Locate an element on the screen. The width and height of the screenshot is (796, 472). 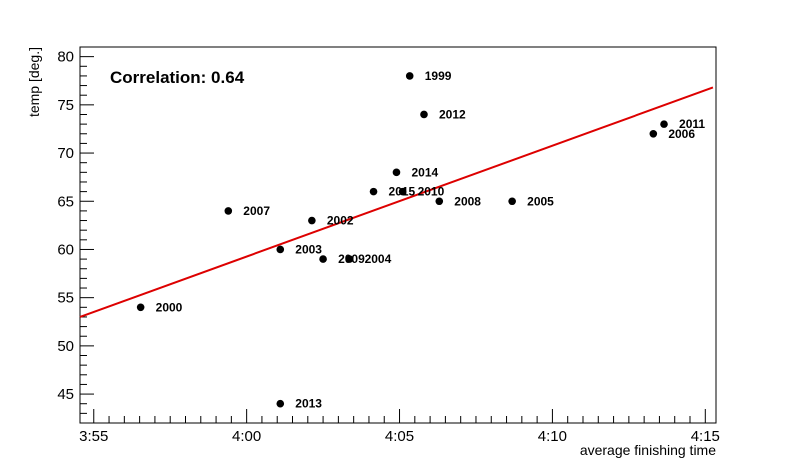
data-point-2009 is located at coordinates (323, 259).